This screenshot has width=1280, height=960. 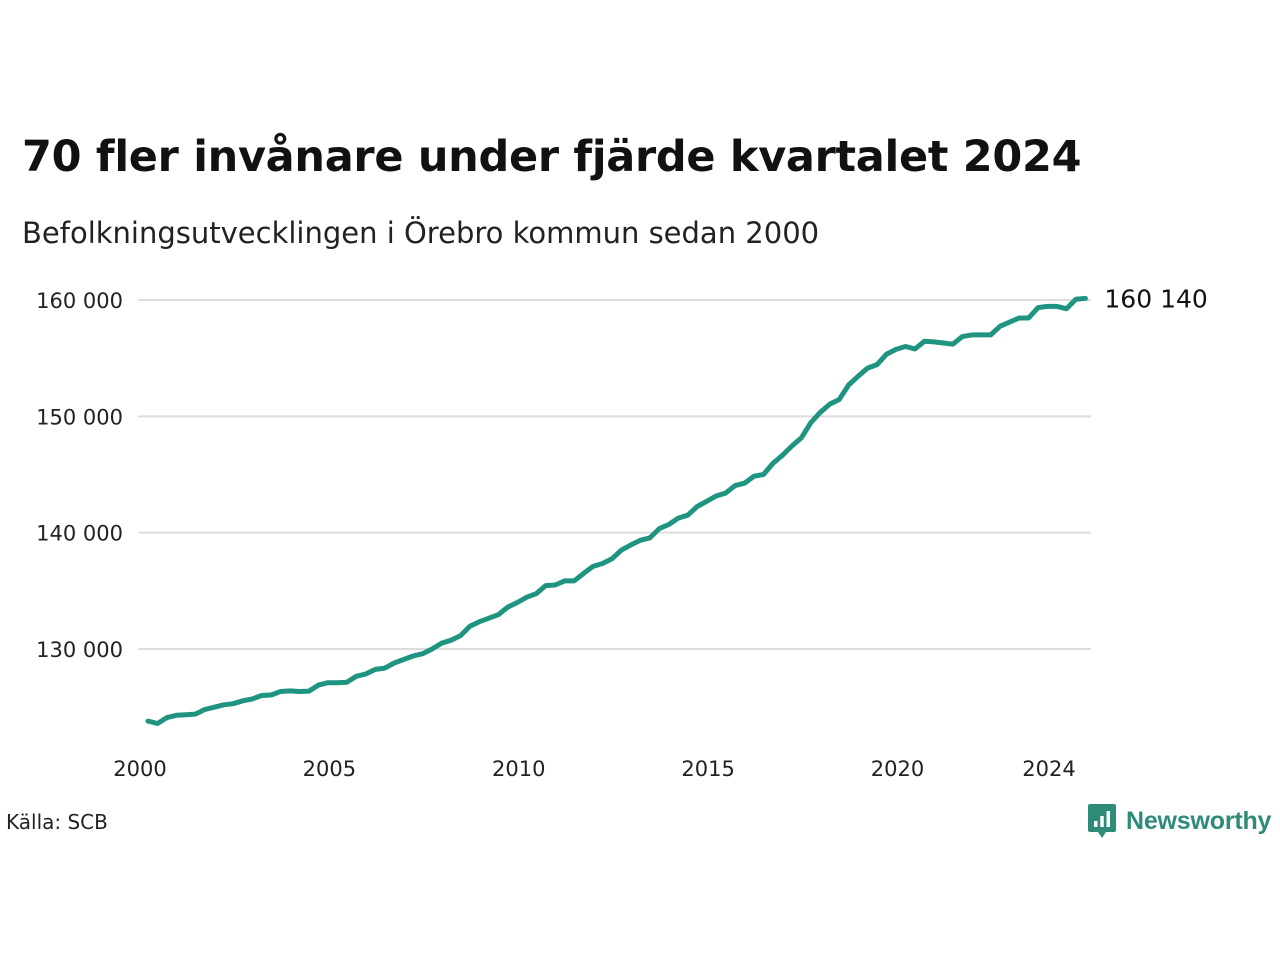 What do you see at coordinates (57, 822) in the screenshot?
I see `source-note: Källa: SCB` at bounding box center [57, 822].